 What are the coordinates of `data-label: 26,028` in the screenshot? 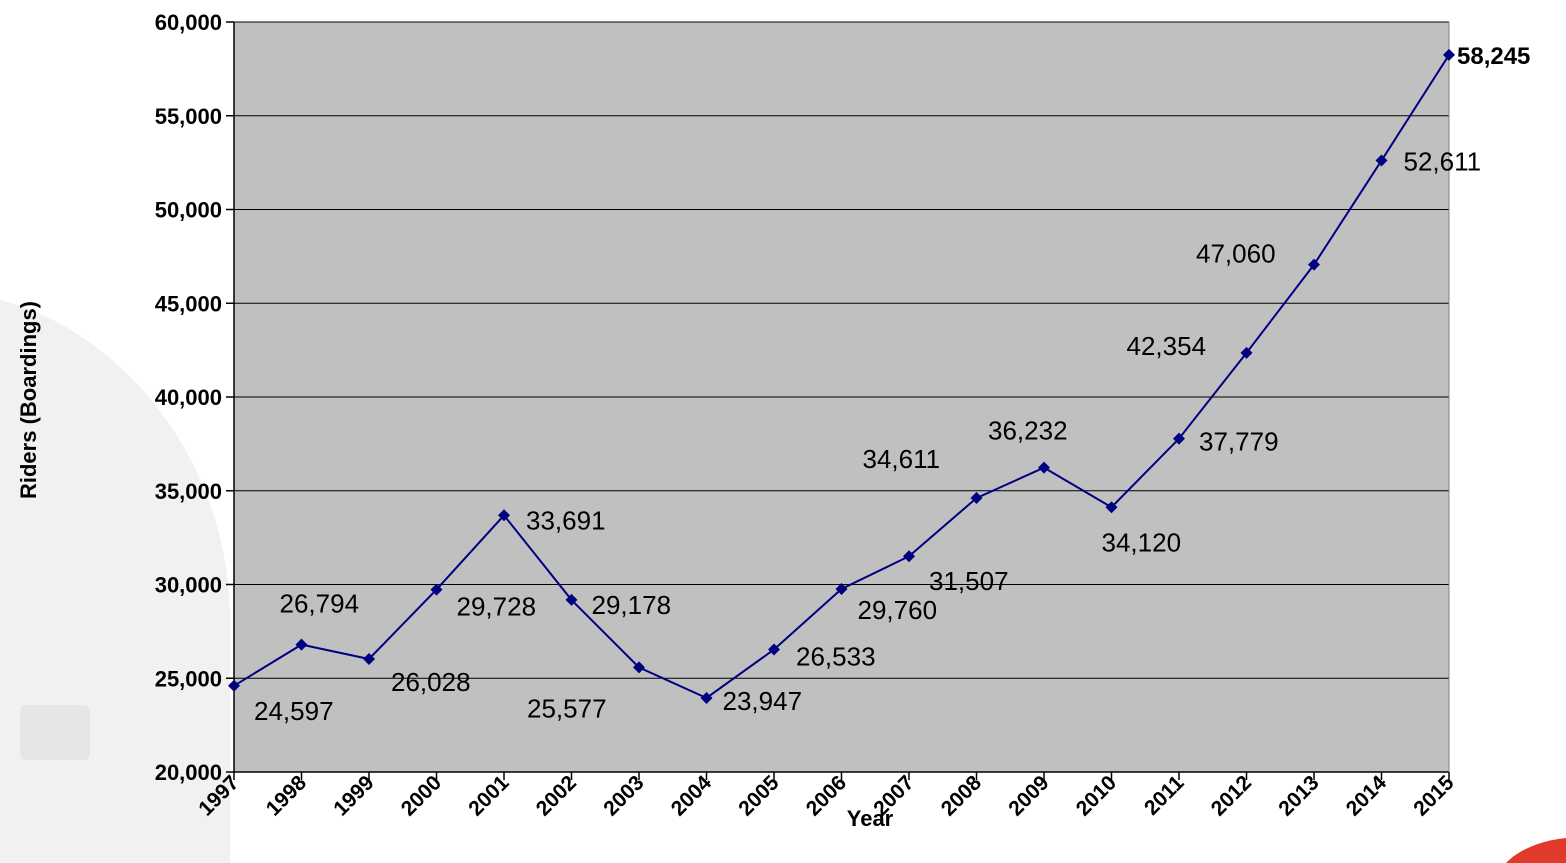 It's located at (431, 682).